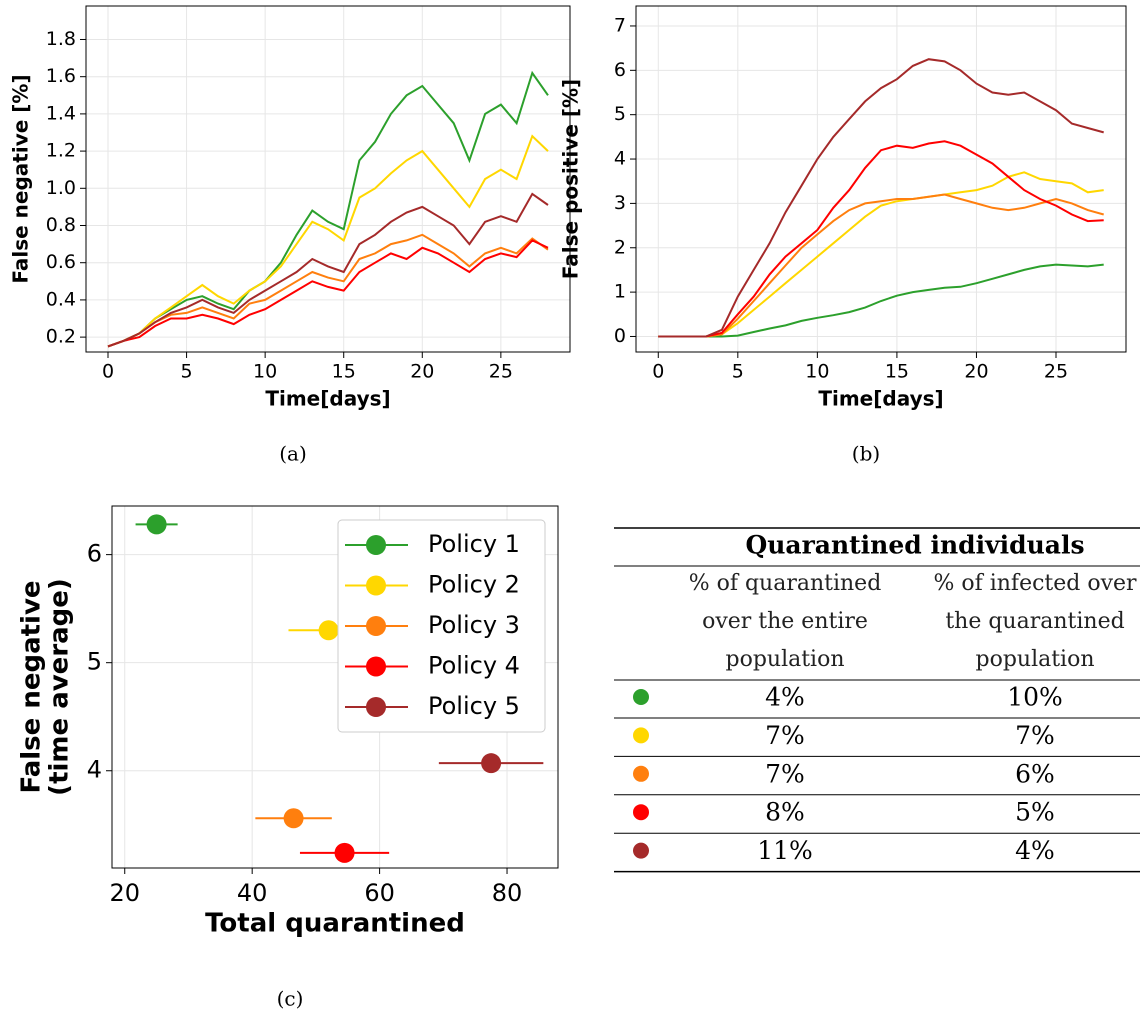  I want to click on column-header: % of quarantined, so click(785, 583).